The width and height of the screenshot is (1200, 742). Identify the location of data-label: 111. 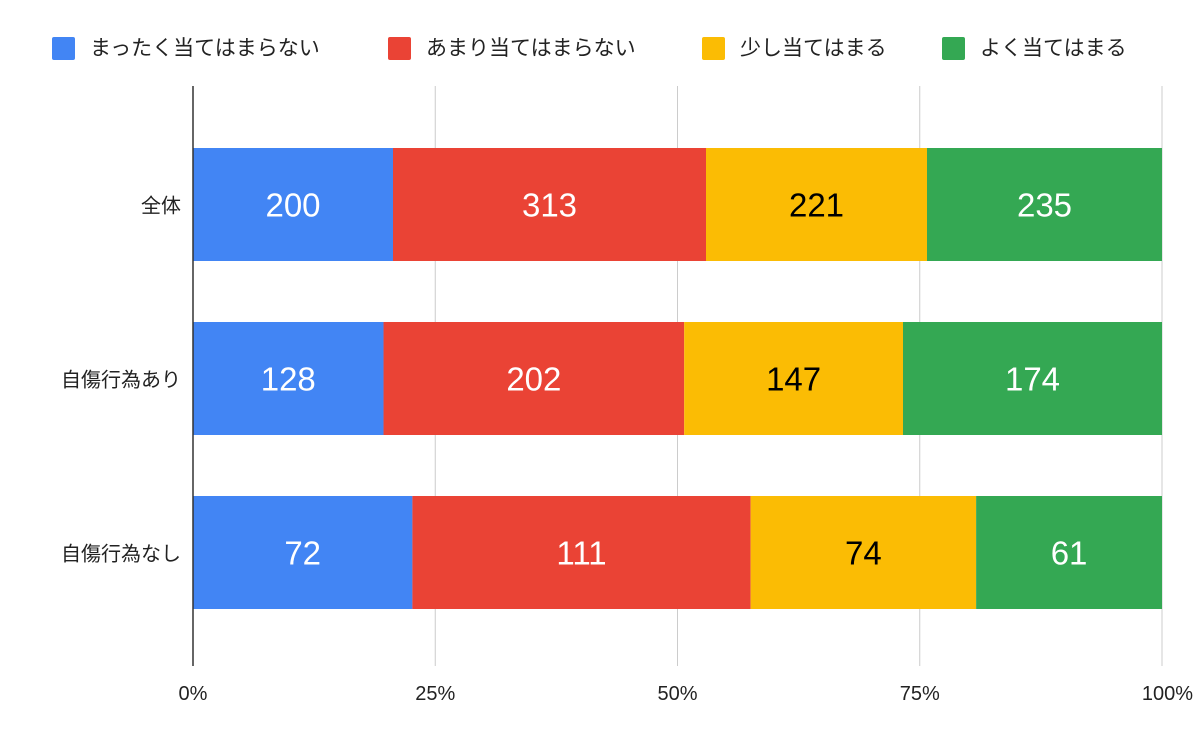
(581, 553).